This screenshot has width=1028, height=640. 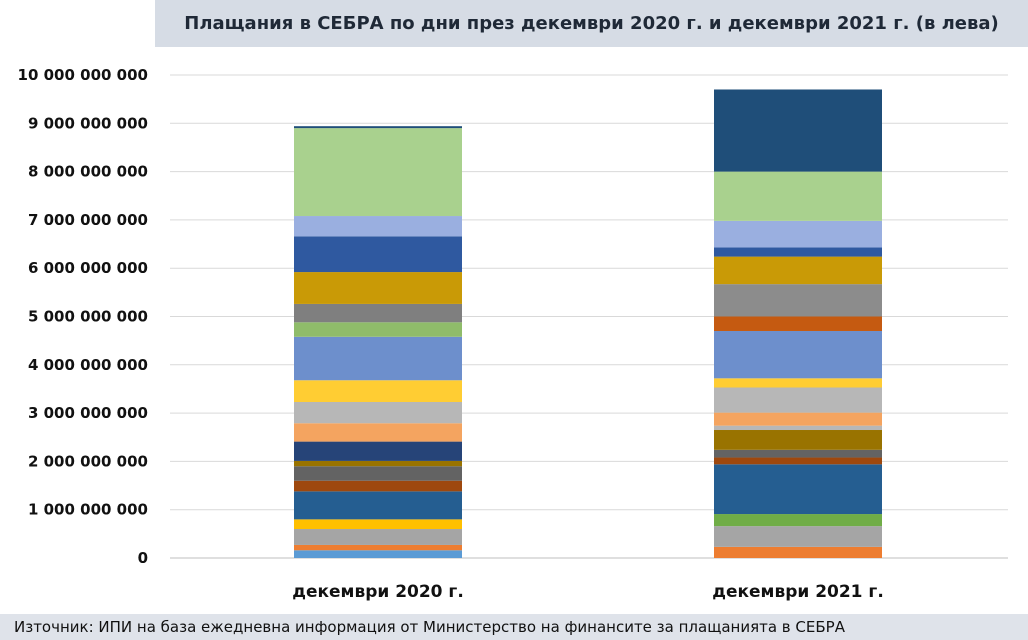 I want to click on y-tick-label: 10 000 000 000, so click(x=83, y=75).